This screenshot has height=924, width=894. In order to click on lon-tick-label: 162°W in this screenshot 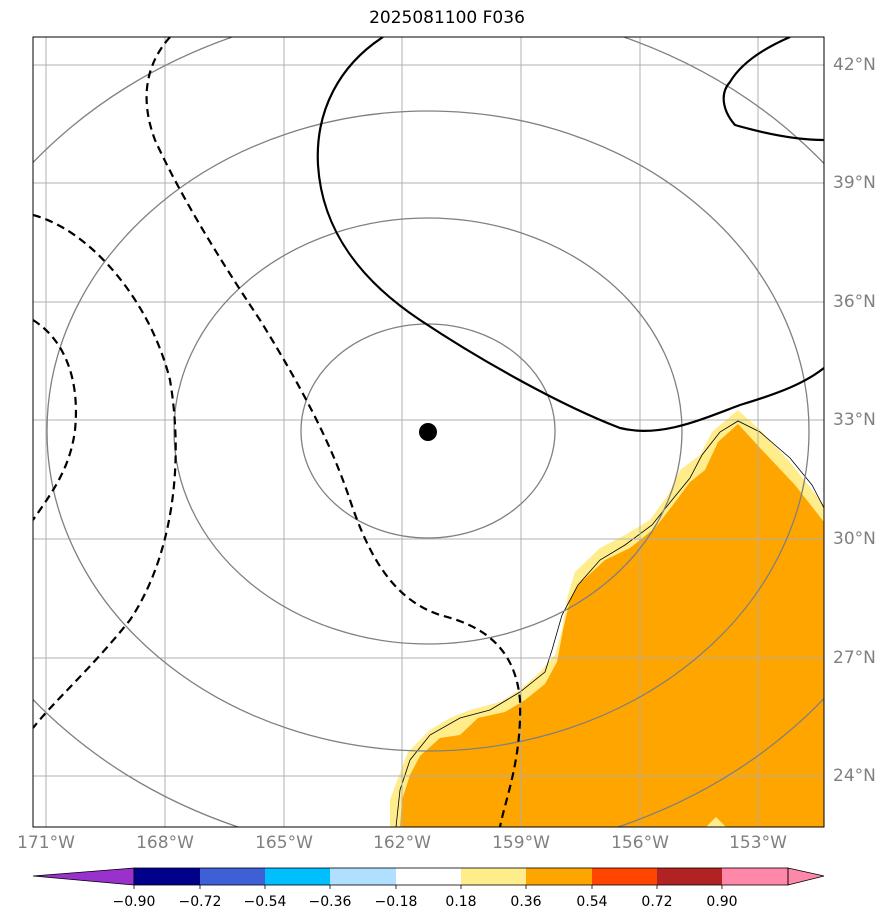, I will do `click(402, 843)`.